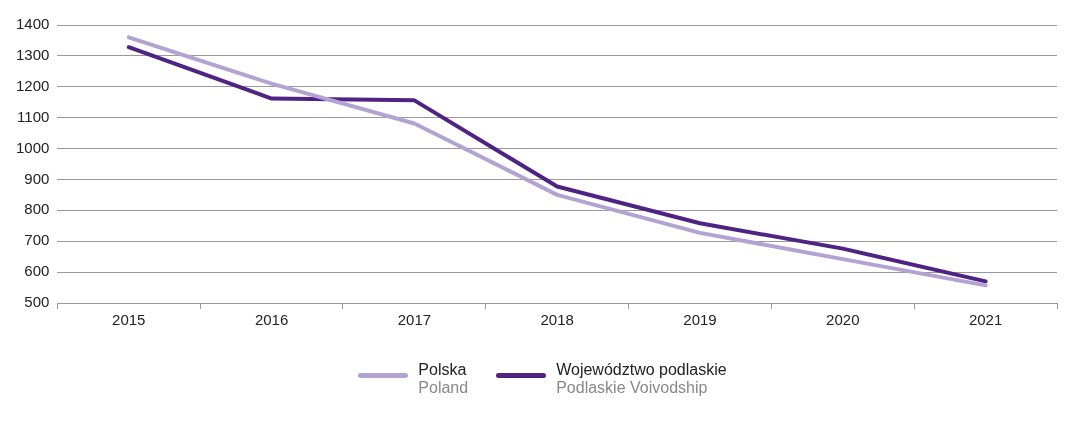  Describe the element at coordinates (700, 320) in the screenshot. I see `x-tick-label: 2019` at that location.